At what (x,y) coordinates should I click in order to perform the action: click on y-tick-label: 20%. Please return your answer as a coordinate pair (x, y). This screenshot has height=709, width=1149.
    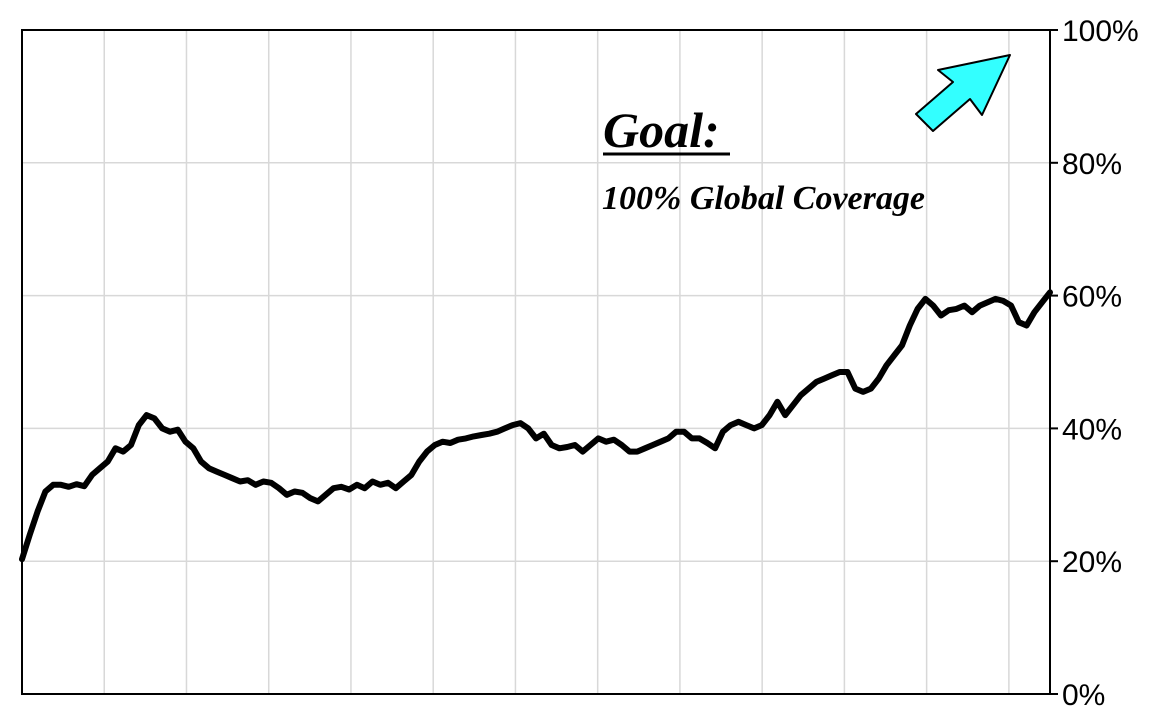
    Looking at the image, I should click on (1092, 562).